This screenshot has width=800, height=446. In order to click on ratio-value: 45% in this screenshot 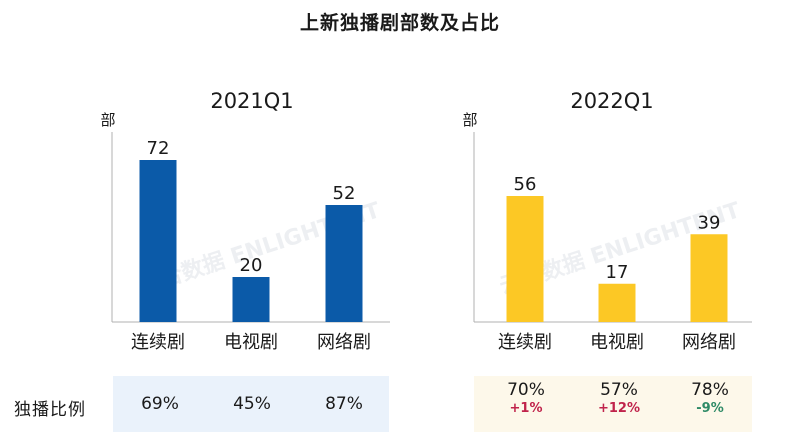, I will do `click(252, 404)`.